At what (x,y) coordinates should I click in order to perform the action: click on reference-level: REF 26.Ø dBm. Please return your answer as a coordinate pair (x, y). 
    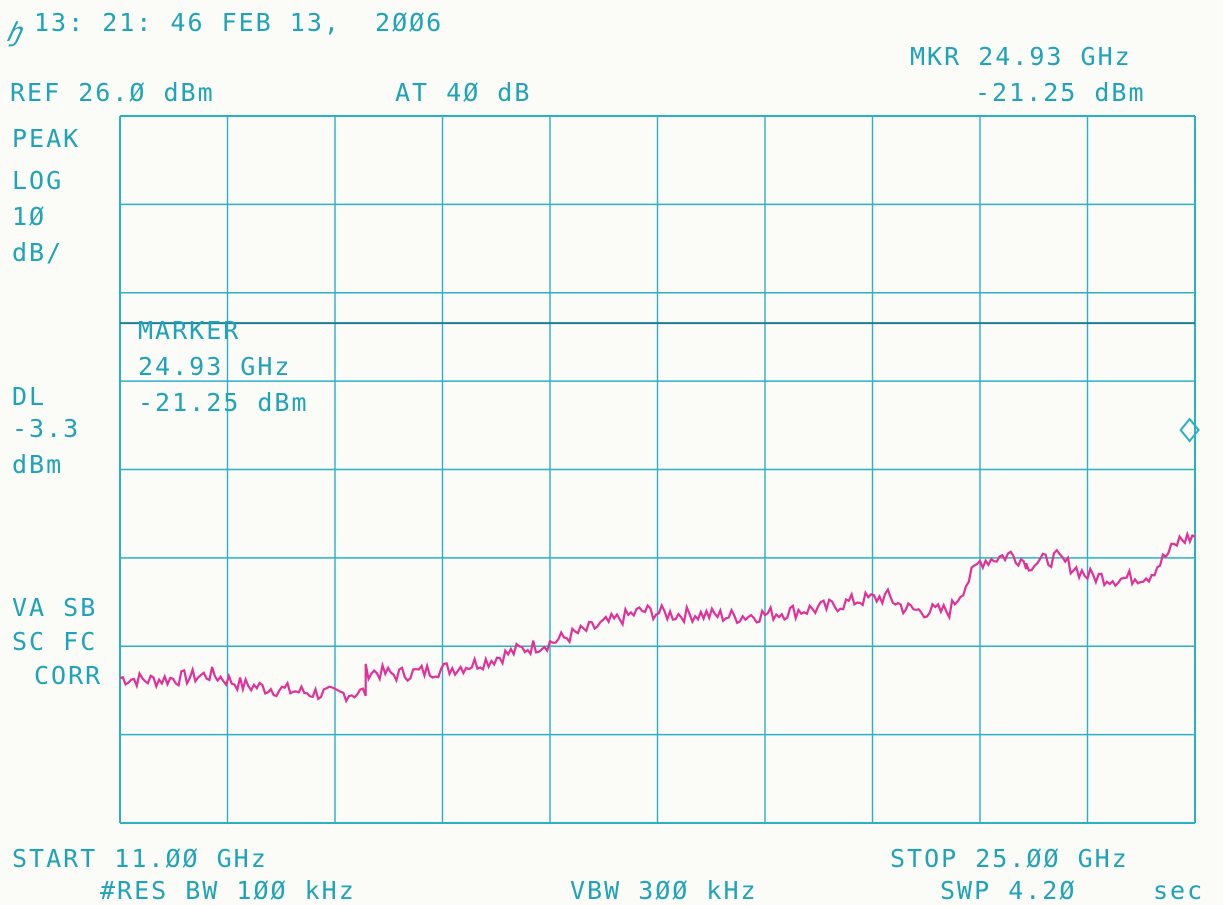
    Looking at the image, I should click on (112, 92).